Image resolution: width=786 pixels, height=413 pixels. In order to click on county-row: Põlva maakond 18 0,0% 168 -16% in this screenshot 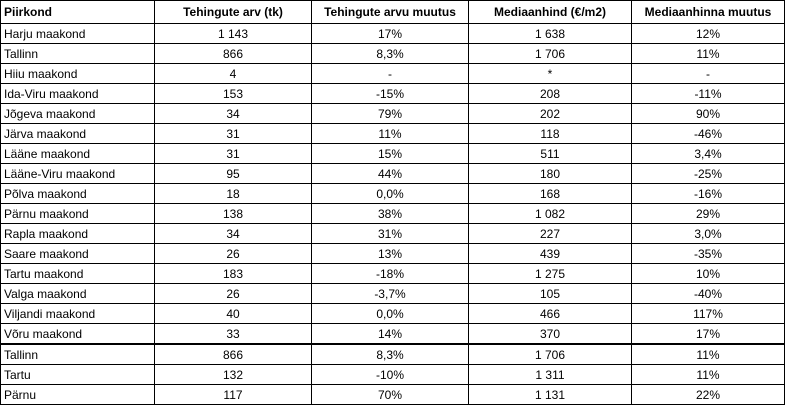, I will do `click(392, 193)`.